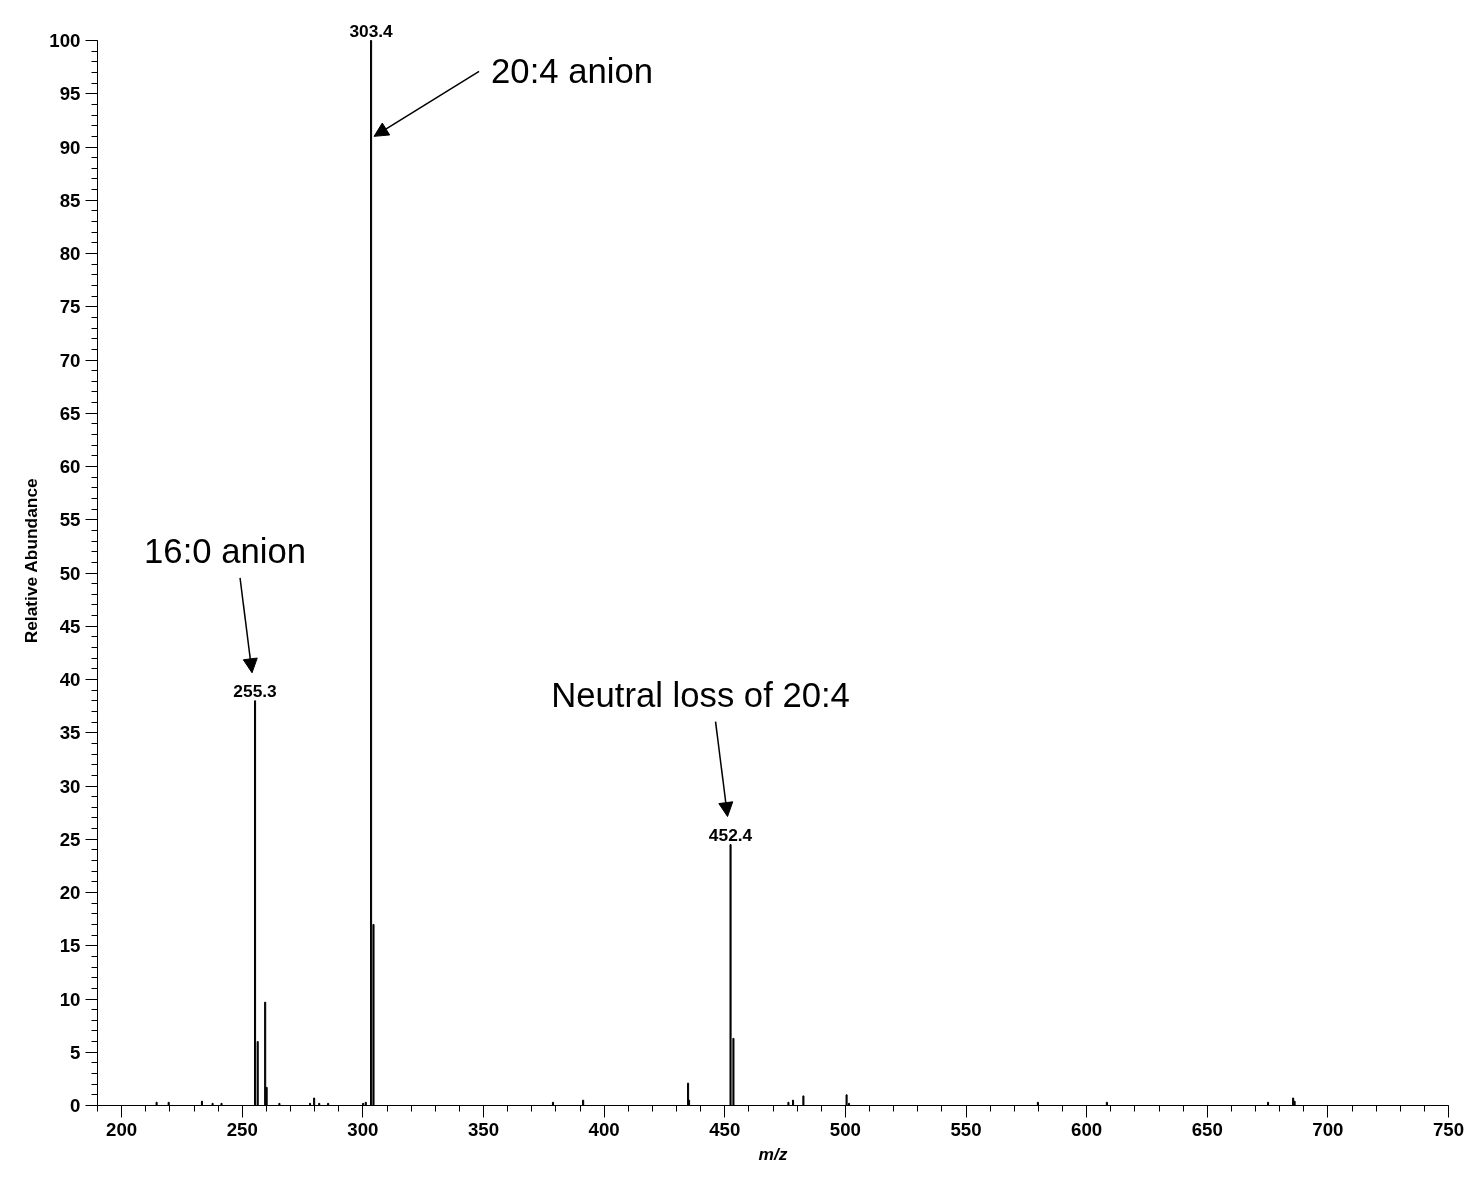 The height and width of the screenshot is (1178, 1470). I want to click on x-tick-label: 550, so click(966, 1129).